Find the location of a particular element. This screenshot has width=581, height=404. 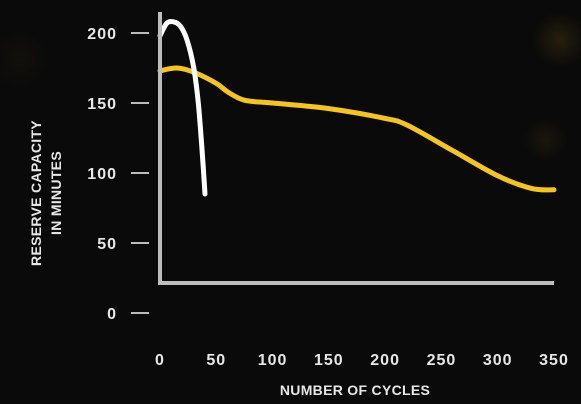

x-tick-labels: 0 50 100 150 200 250 300 350 is located at coordinates (362, 360).